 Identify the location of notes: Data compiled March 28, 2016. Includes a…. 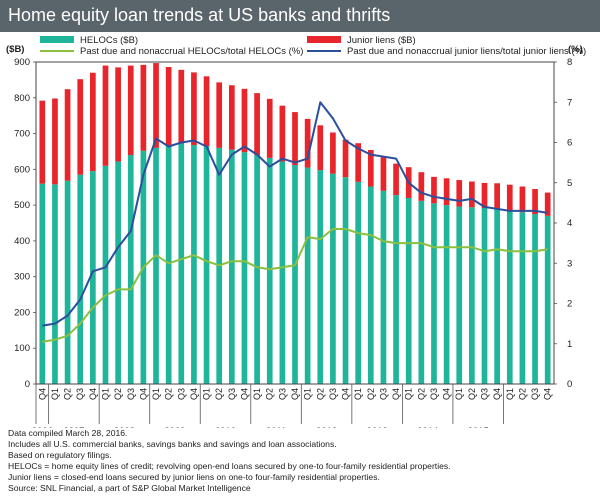
(303, 461).